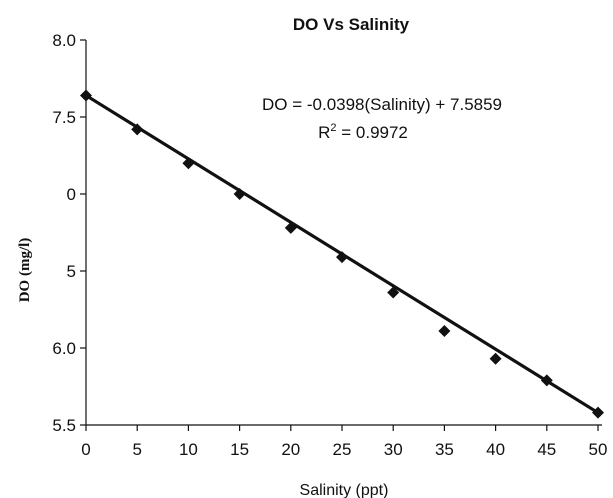  Describe the element at coordinates (239, 449) in the screenshot. I see `x-tick-label: 15` at that location.